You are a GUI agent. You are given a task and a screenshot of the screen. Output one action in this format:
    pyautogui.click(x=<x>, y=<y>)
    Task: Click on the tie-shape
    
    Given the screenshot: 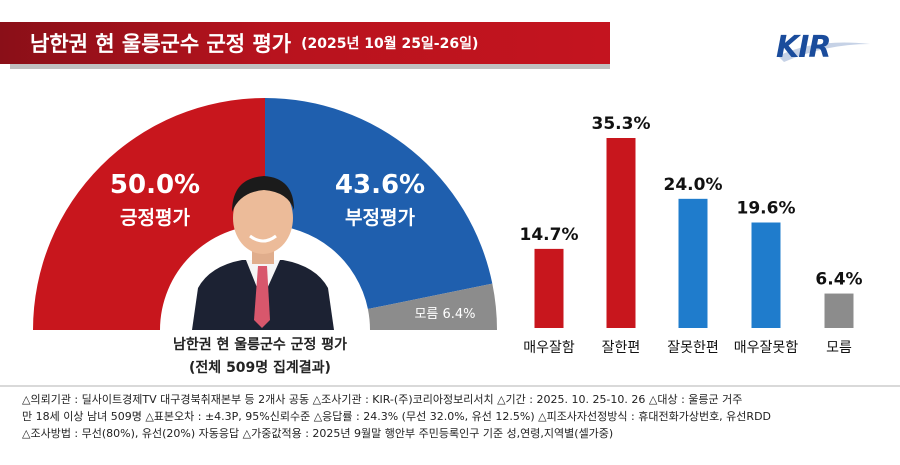 What is the action you would take?
    pyautogui.click(x=262, y=297)
    